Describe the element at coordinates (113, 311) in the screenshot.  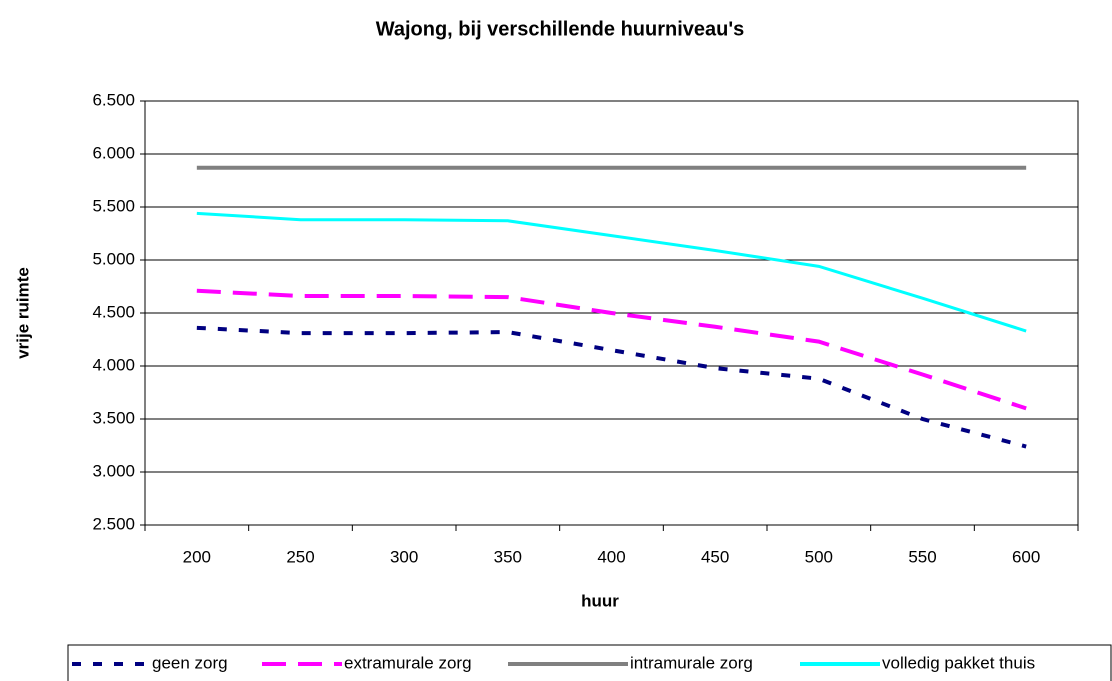
I see `y-tick-label: 4.500` at that location.